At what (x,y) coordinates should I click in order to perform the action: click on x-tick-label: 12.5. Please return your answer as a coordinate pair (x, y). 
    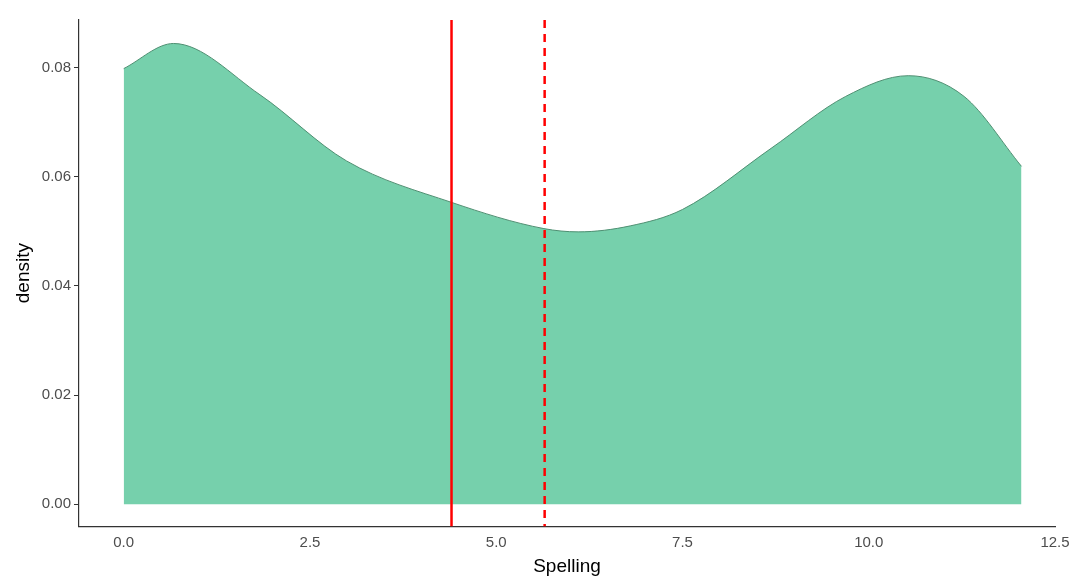
    Looking at the image, I should click on (1055, 542).